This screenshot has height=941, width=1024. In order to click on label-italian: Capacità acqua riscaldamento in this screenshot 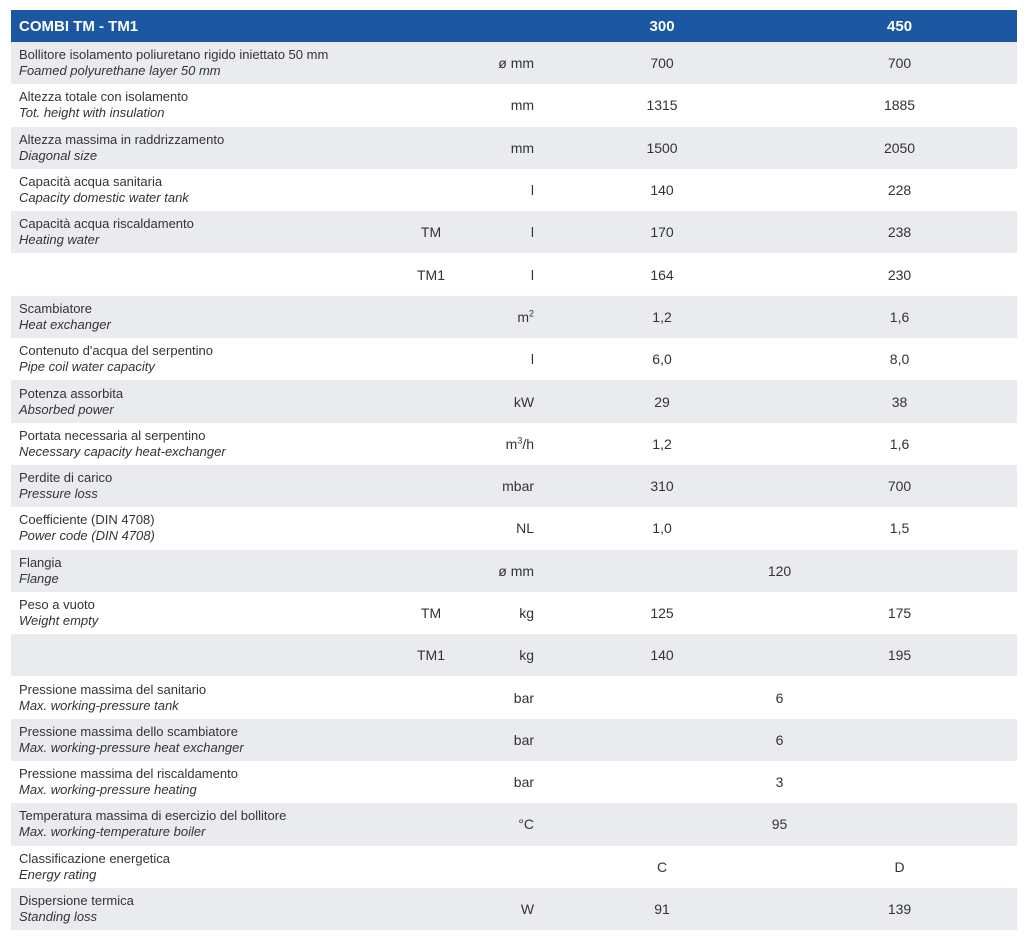, I will do `click(106, 224)`.